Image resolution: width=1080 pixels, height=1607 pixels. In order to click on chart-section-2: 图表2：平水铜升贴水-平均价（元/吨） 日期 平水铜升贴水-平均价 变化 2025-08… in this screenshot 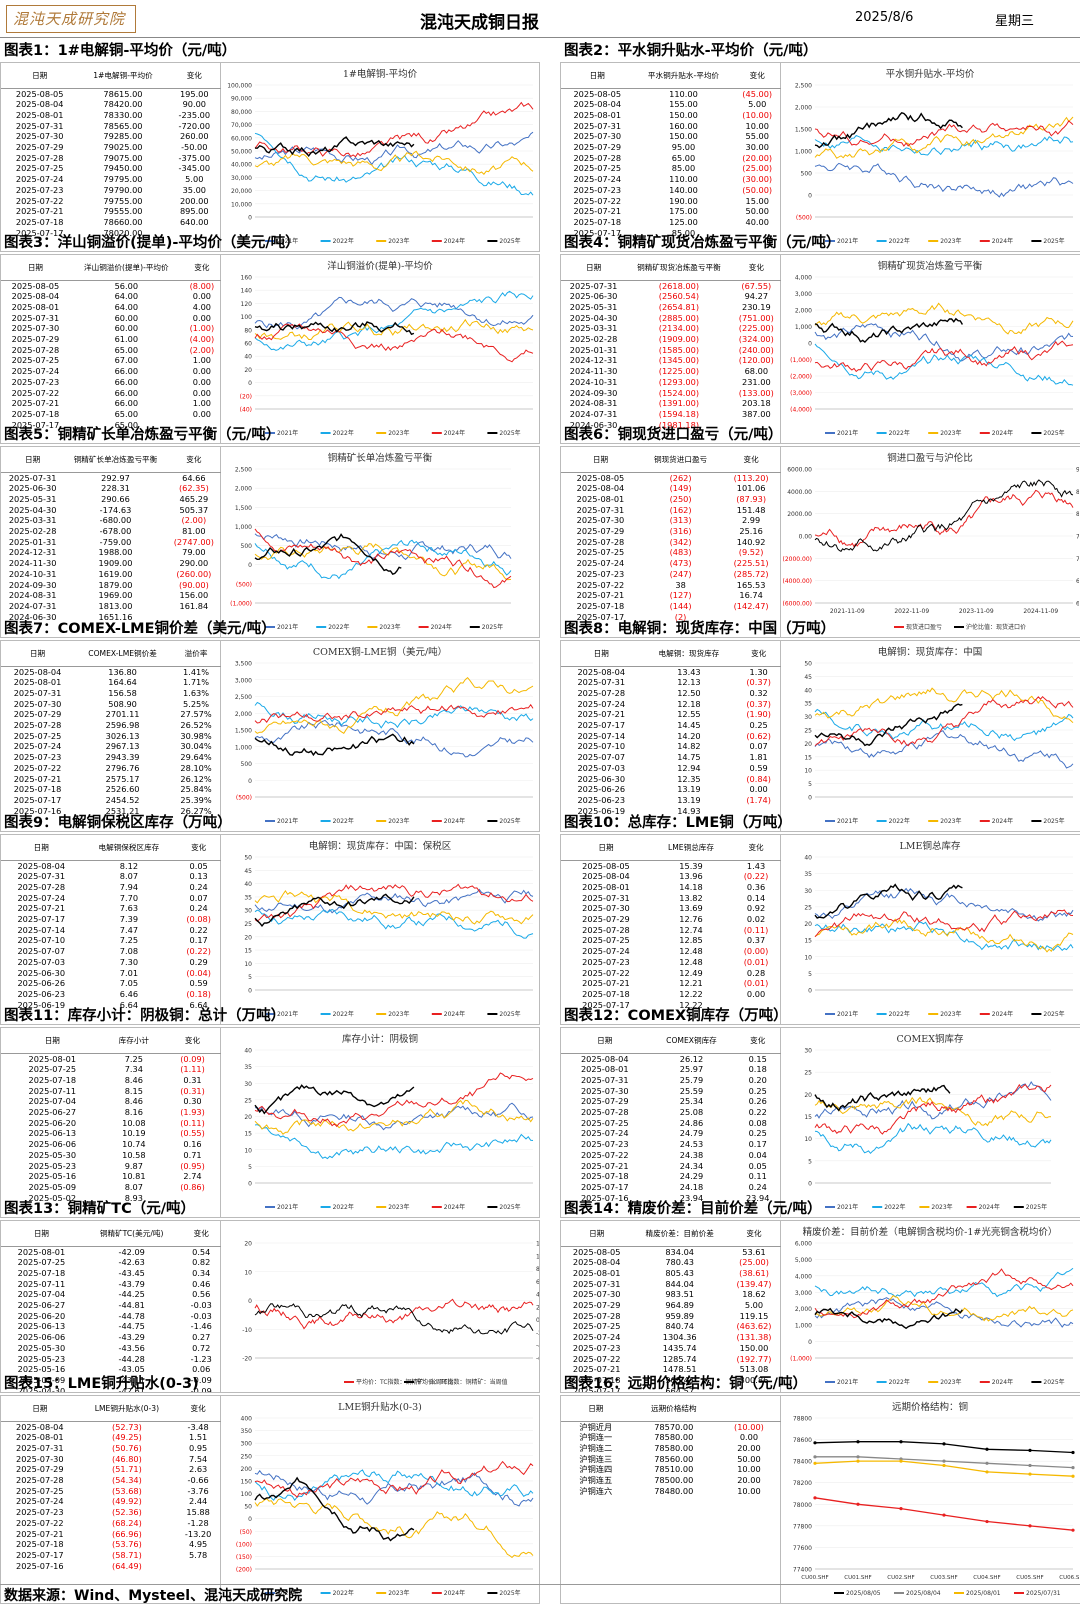, I will do `click(820, 146)`.